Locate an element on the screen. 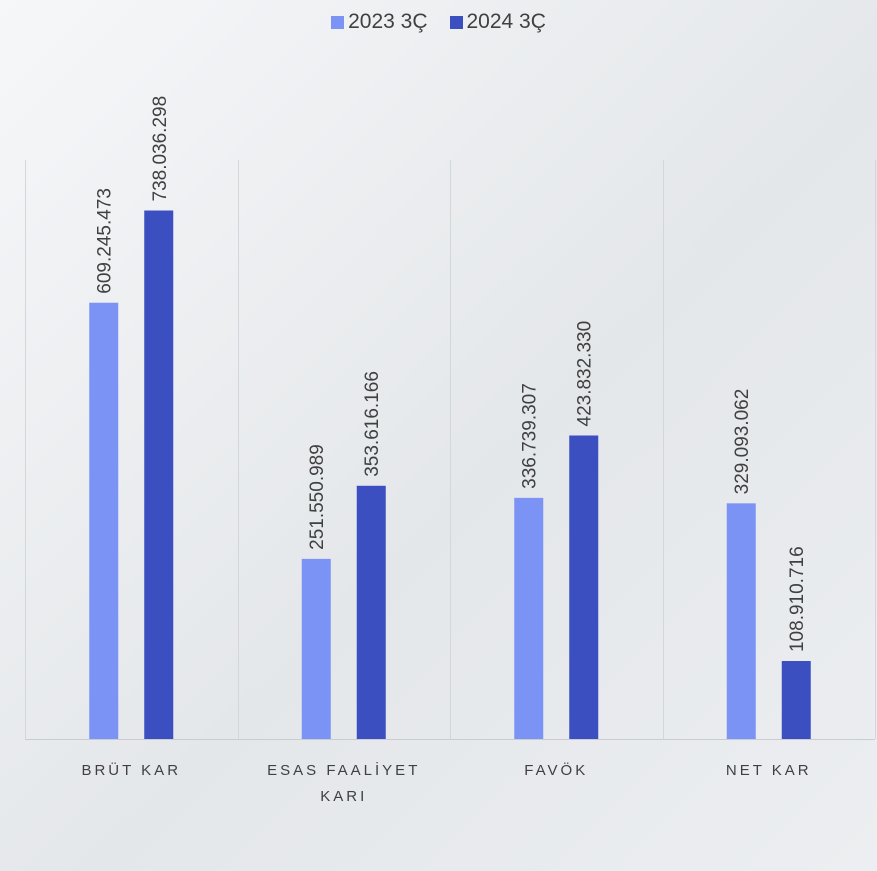 The height and width of the screenshot is (871, 877). data-label: 329.093.062 is located at coordinates (742, 442).